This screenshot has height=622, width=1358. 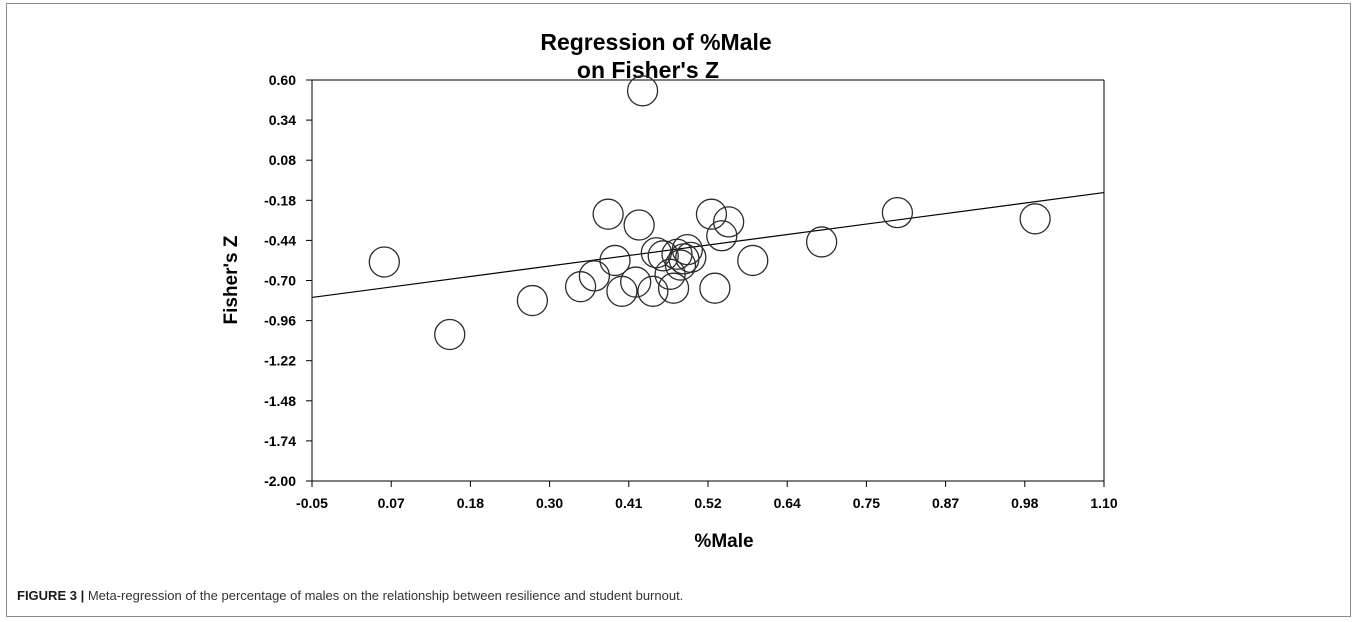 I want to click on y-tick-label: 0.08, so click(x=282, y=160).